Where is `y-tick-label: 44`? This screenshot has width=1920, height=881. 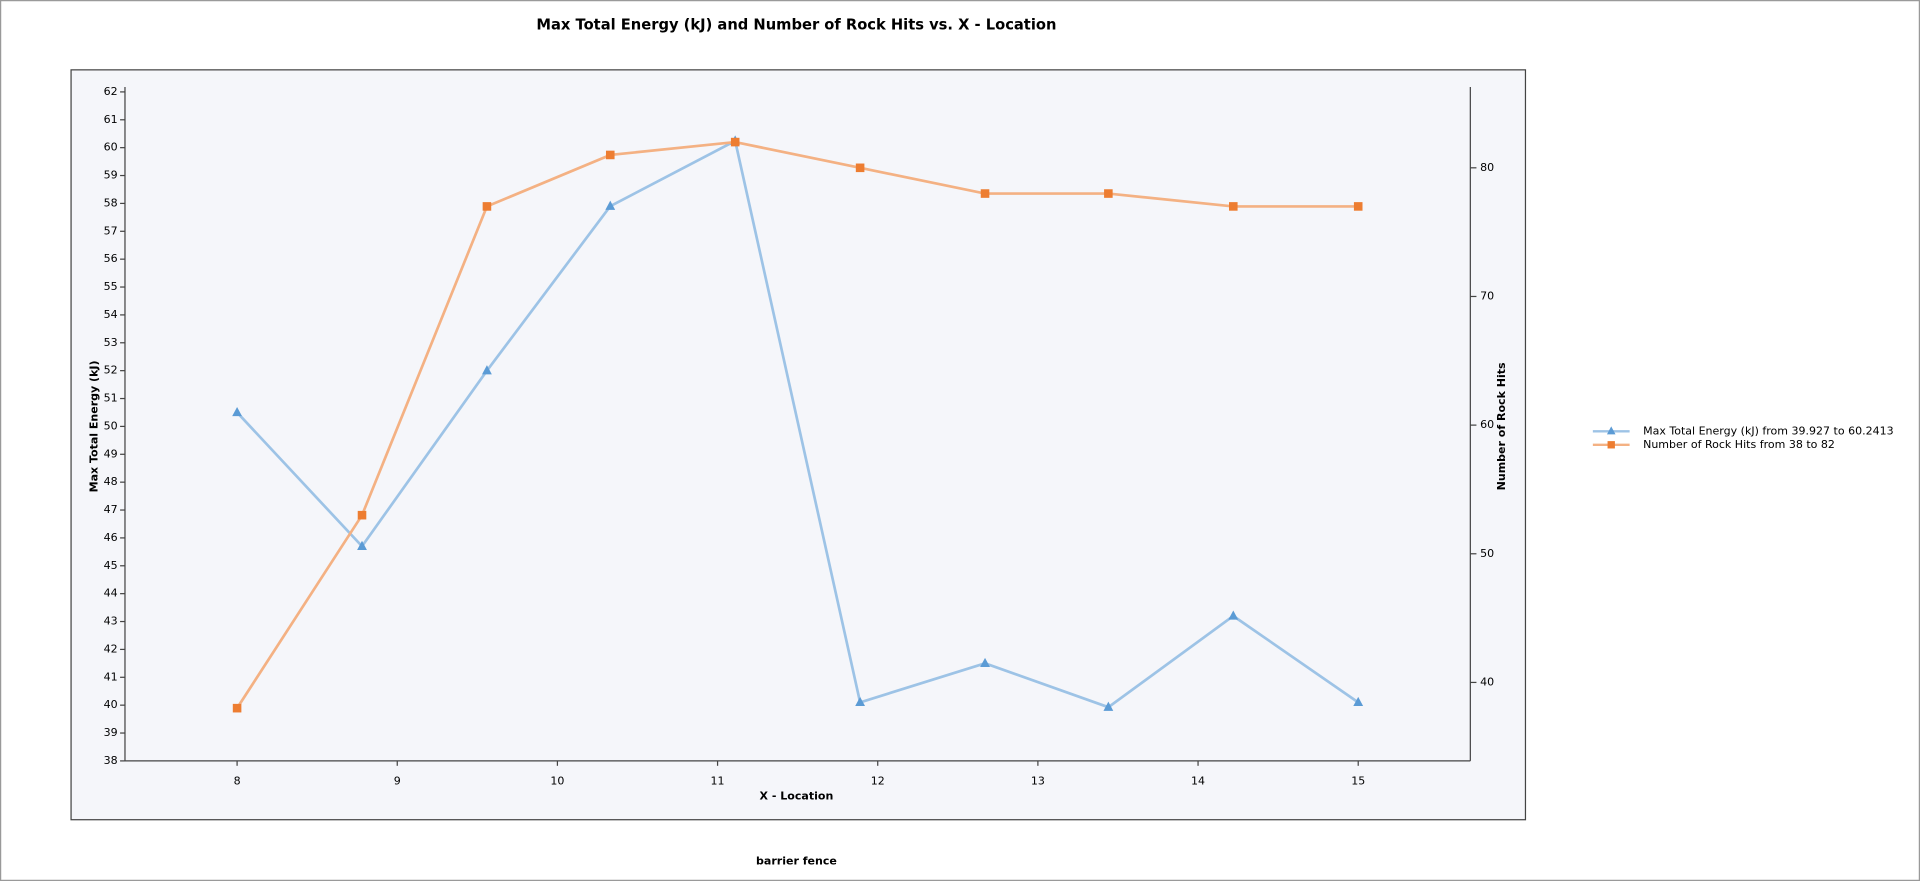
y-tick-label: 44 is located at coordinates (111, 593).